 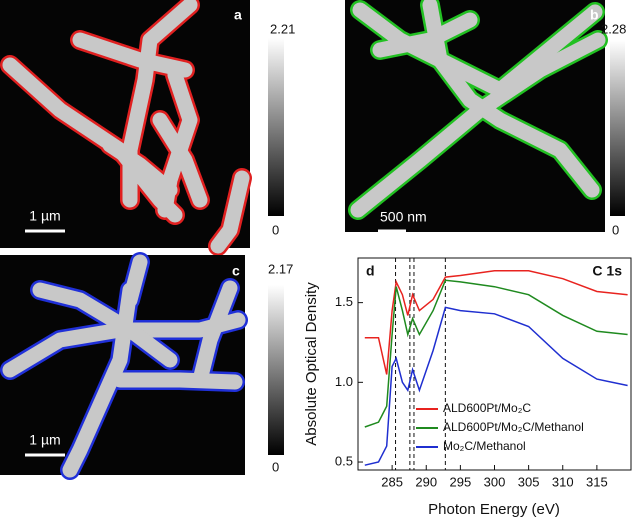 What do you see at coordinates (613, 28) in the screenshot?
I see `colorbar-max: 2.28` at bounding box center [613, 28].